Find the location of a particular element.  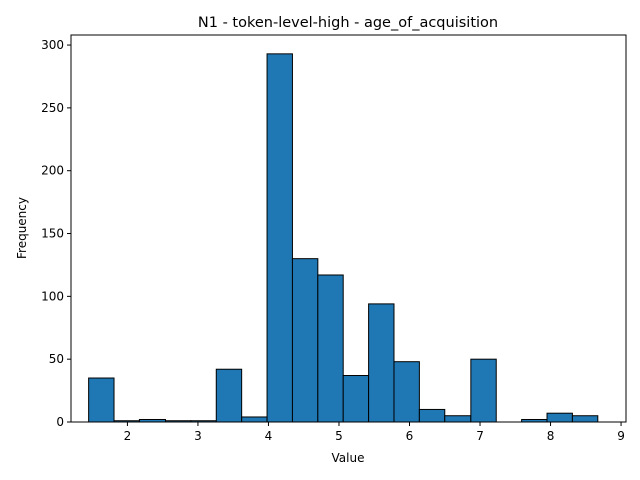

y-tick-label: 50 is located at coordinates (56, 359).